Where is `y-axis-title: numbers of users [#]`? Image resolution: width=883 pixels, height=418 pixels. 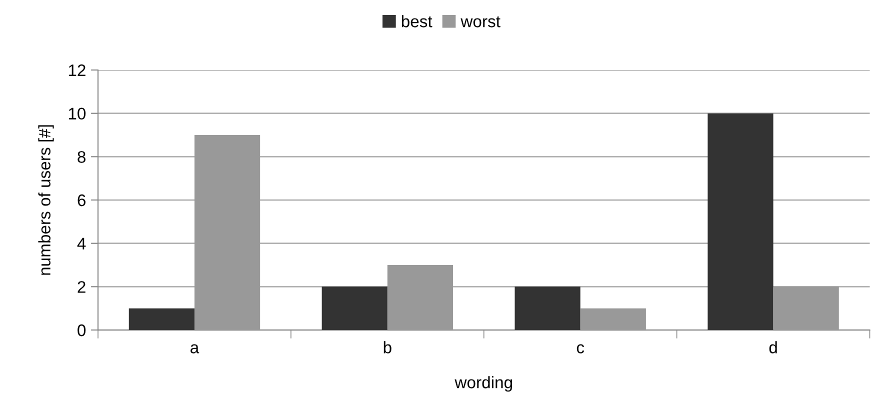 y-axis-title: numbers of users [#] is located at coordinates (46, 200).